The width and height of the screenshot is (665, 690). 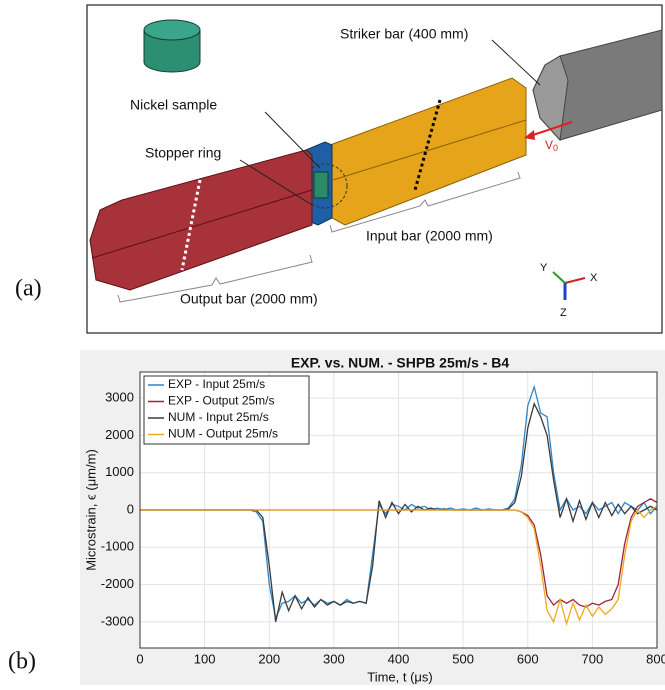 I want to click on x-tick-label: 0, so click(x=139, y=658).